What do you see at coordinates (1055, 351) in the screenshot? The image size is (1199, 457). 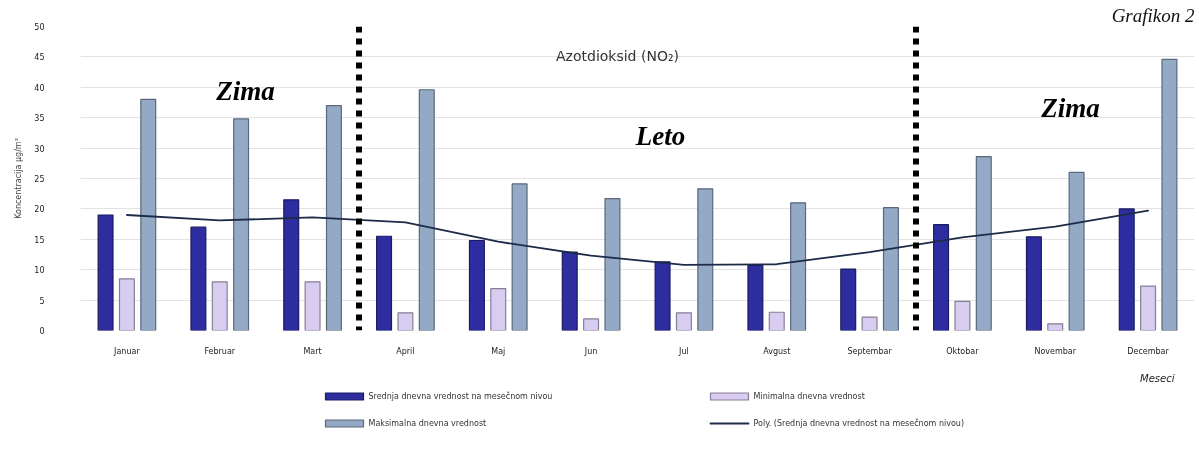 I see `x-tick-label: Novembar` at bounding box center [1055, 351].